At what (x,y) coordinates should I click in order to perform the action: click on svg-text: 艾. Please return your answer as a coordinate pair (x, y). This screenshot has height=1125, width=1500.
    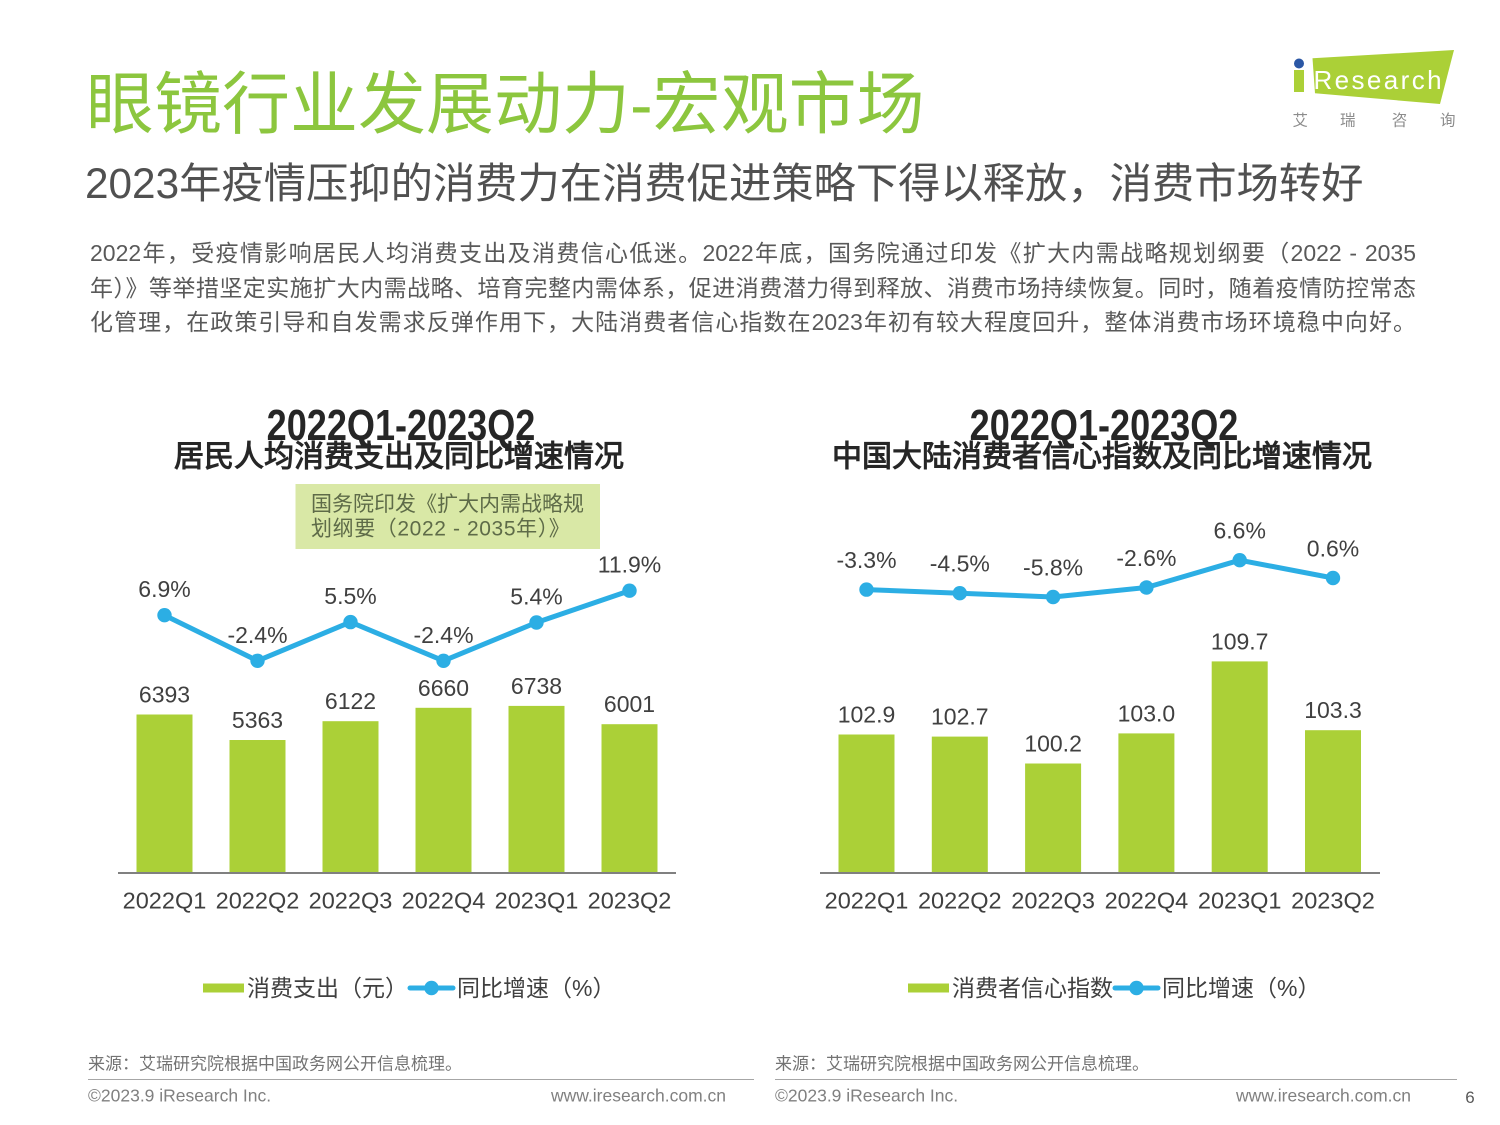
    Looking at the image, I should click on (1301, 121).